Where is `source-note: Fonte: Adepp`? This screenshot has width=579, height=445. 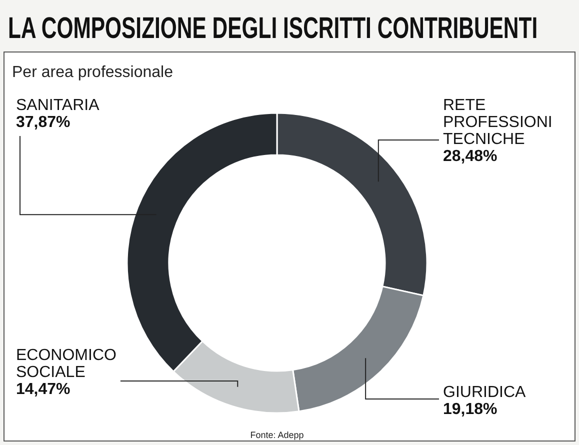 source-note: Fonte: Adepp is located at coordinates (277, 435).